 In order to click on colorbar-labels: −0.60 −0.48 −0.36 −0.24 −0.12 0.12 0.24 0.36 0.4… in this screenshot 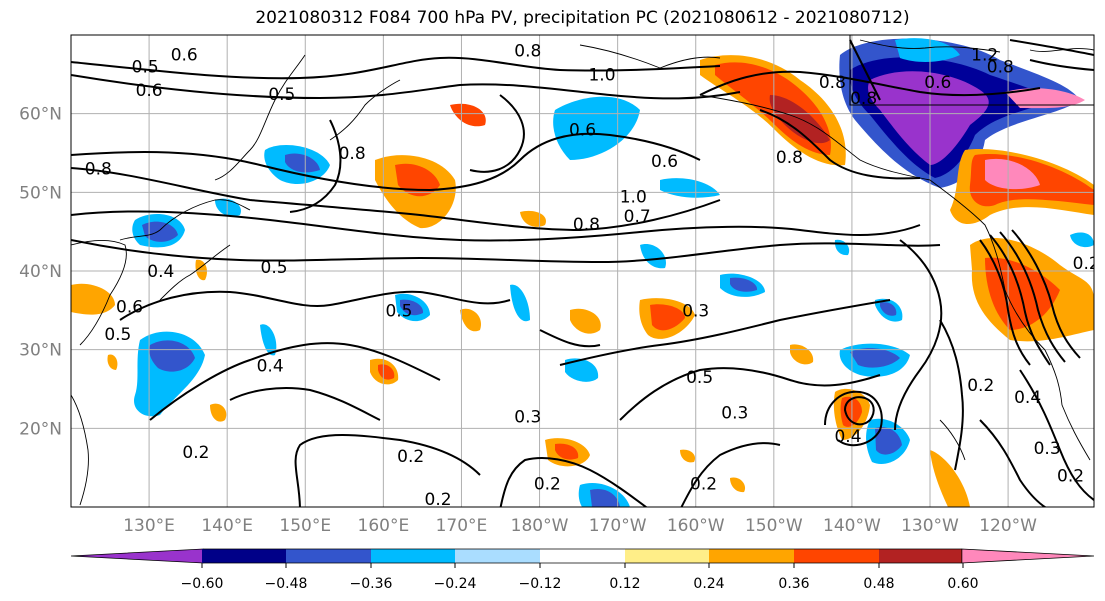, I will do `click(580, 577)`.